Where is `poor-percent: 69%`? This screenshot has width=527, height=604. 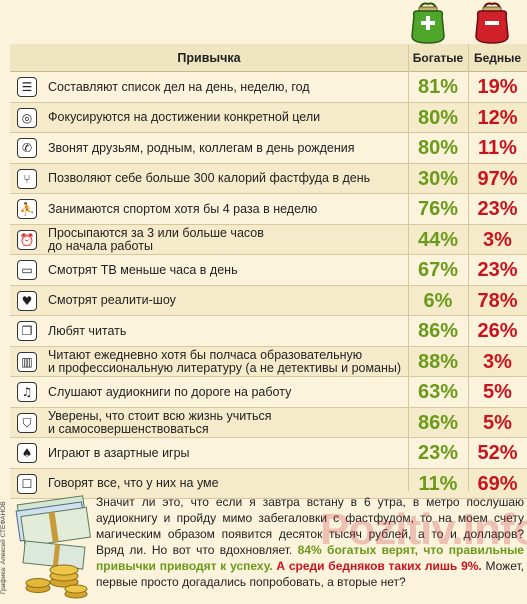
poor-percent: 69% is located at coordinates (497, 483).